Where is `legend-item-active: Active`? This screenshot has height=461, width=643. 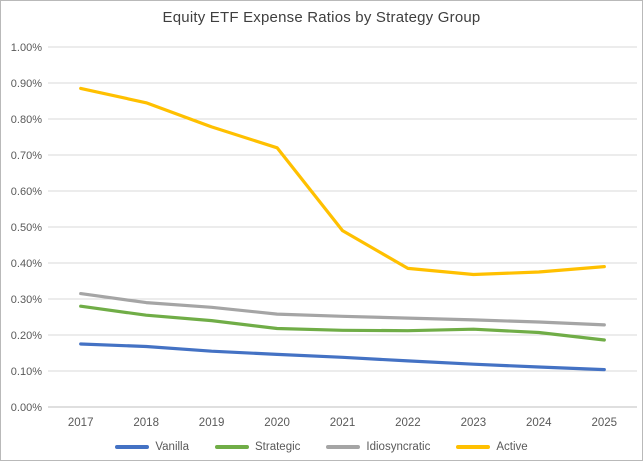 legend-item-active: Active is located at coordinates (492, 447).